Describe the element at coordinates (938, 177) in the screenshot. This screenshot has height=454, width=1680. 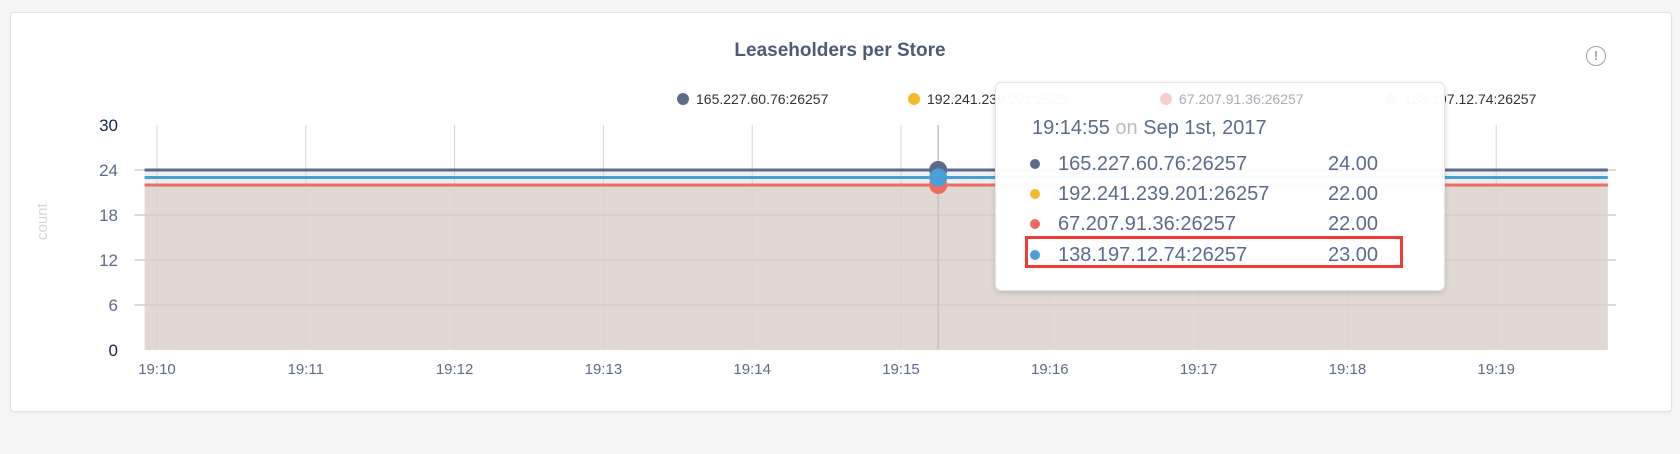
I see `hover-point` at that location.